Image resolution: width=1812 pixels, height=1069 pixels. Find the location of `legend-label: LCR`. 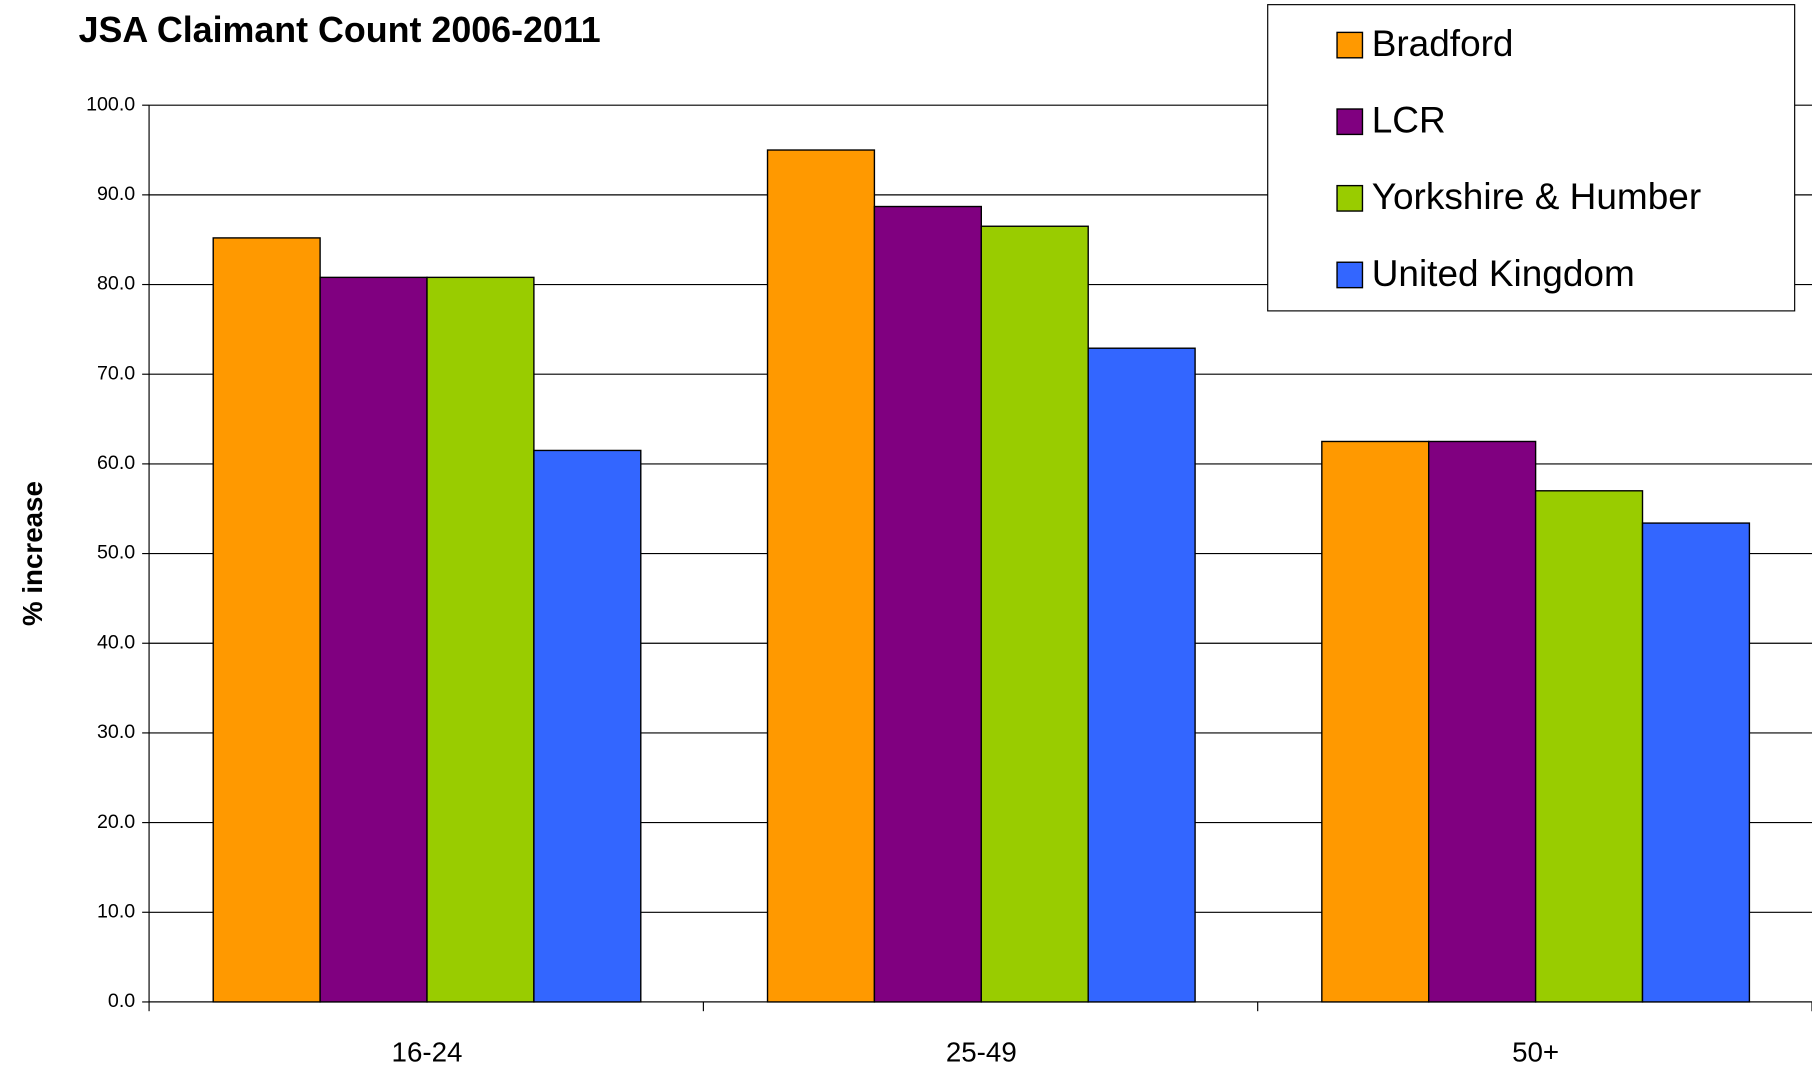

legend-label: LCR is located at coordinates (1409, 120).